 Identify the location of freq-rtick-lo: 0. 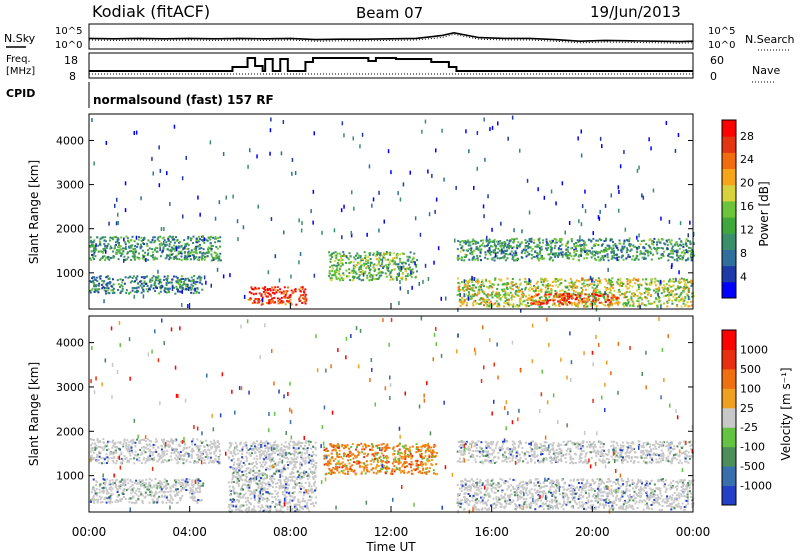
(713, 76).